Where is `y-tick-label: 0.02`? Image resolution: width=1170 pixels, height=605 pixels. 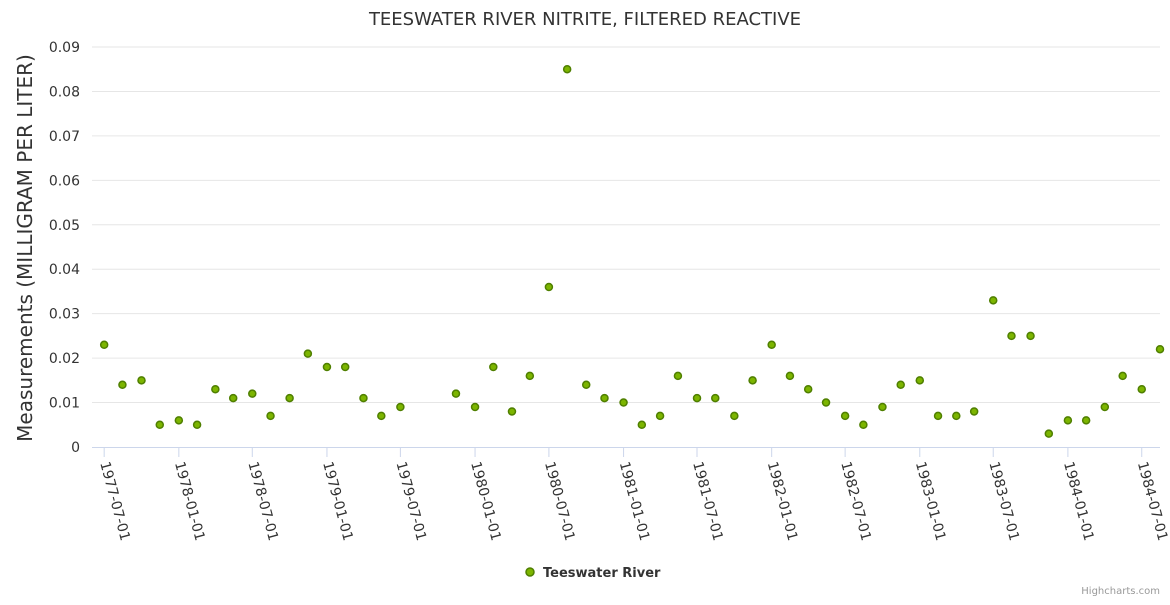
y-tick-label: 0.02 is located at coordinates (64, 359).